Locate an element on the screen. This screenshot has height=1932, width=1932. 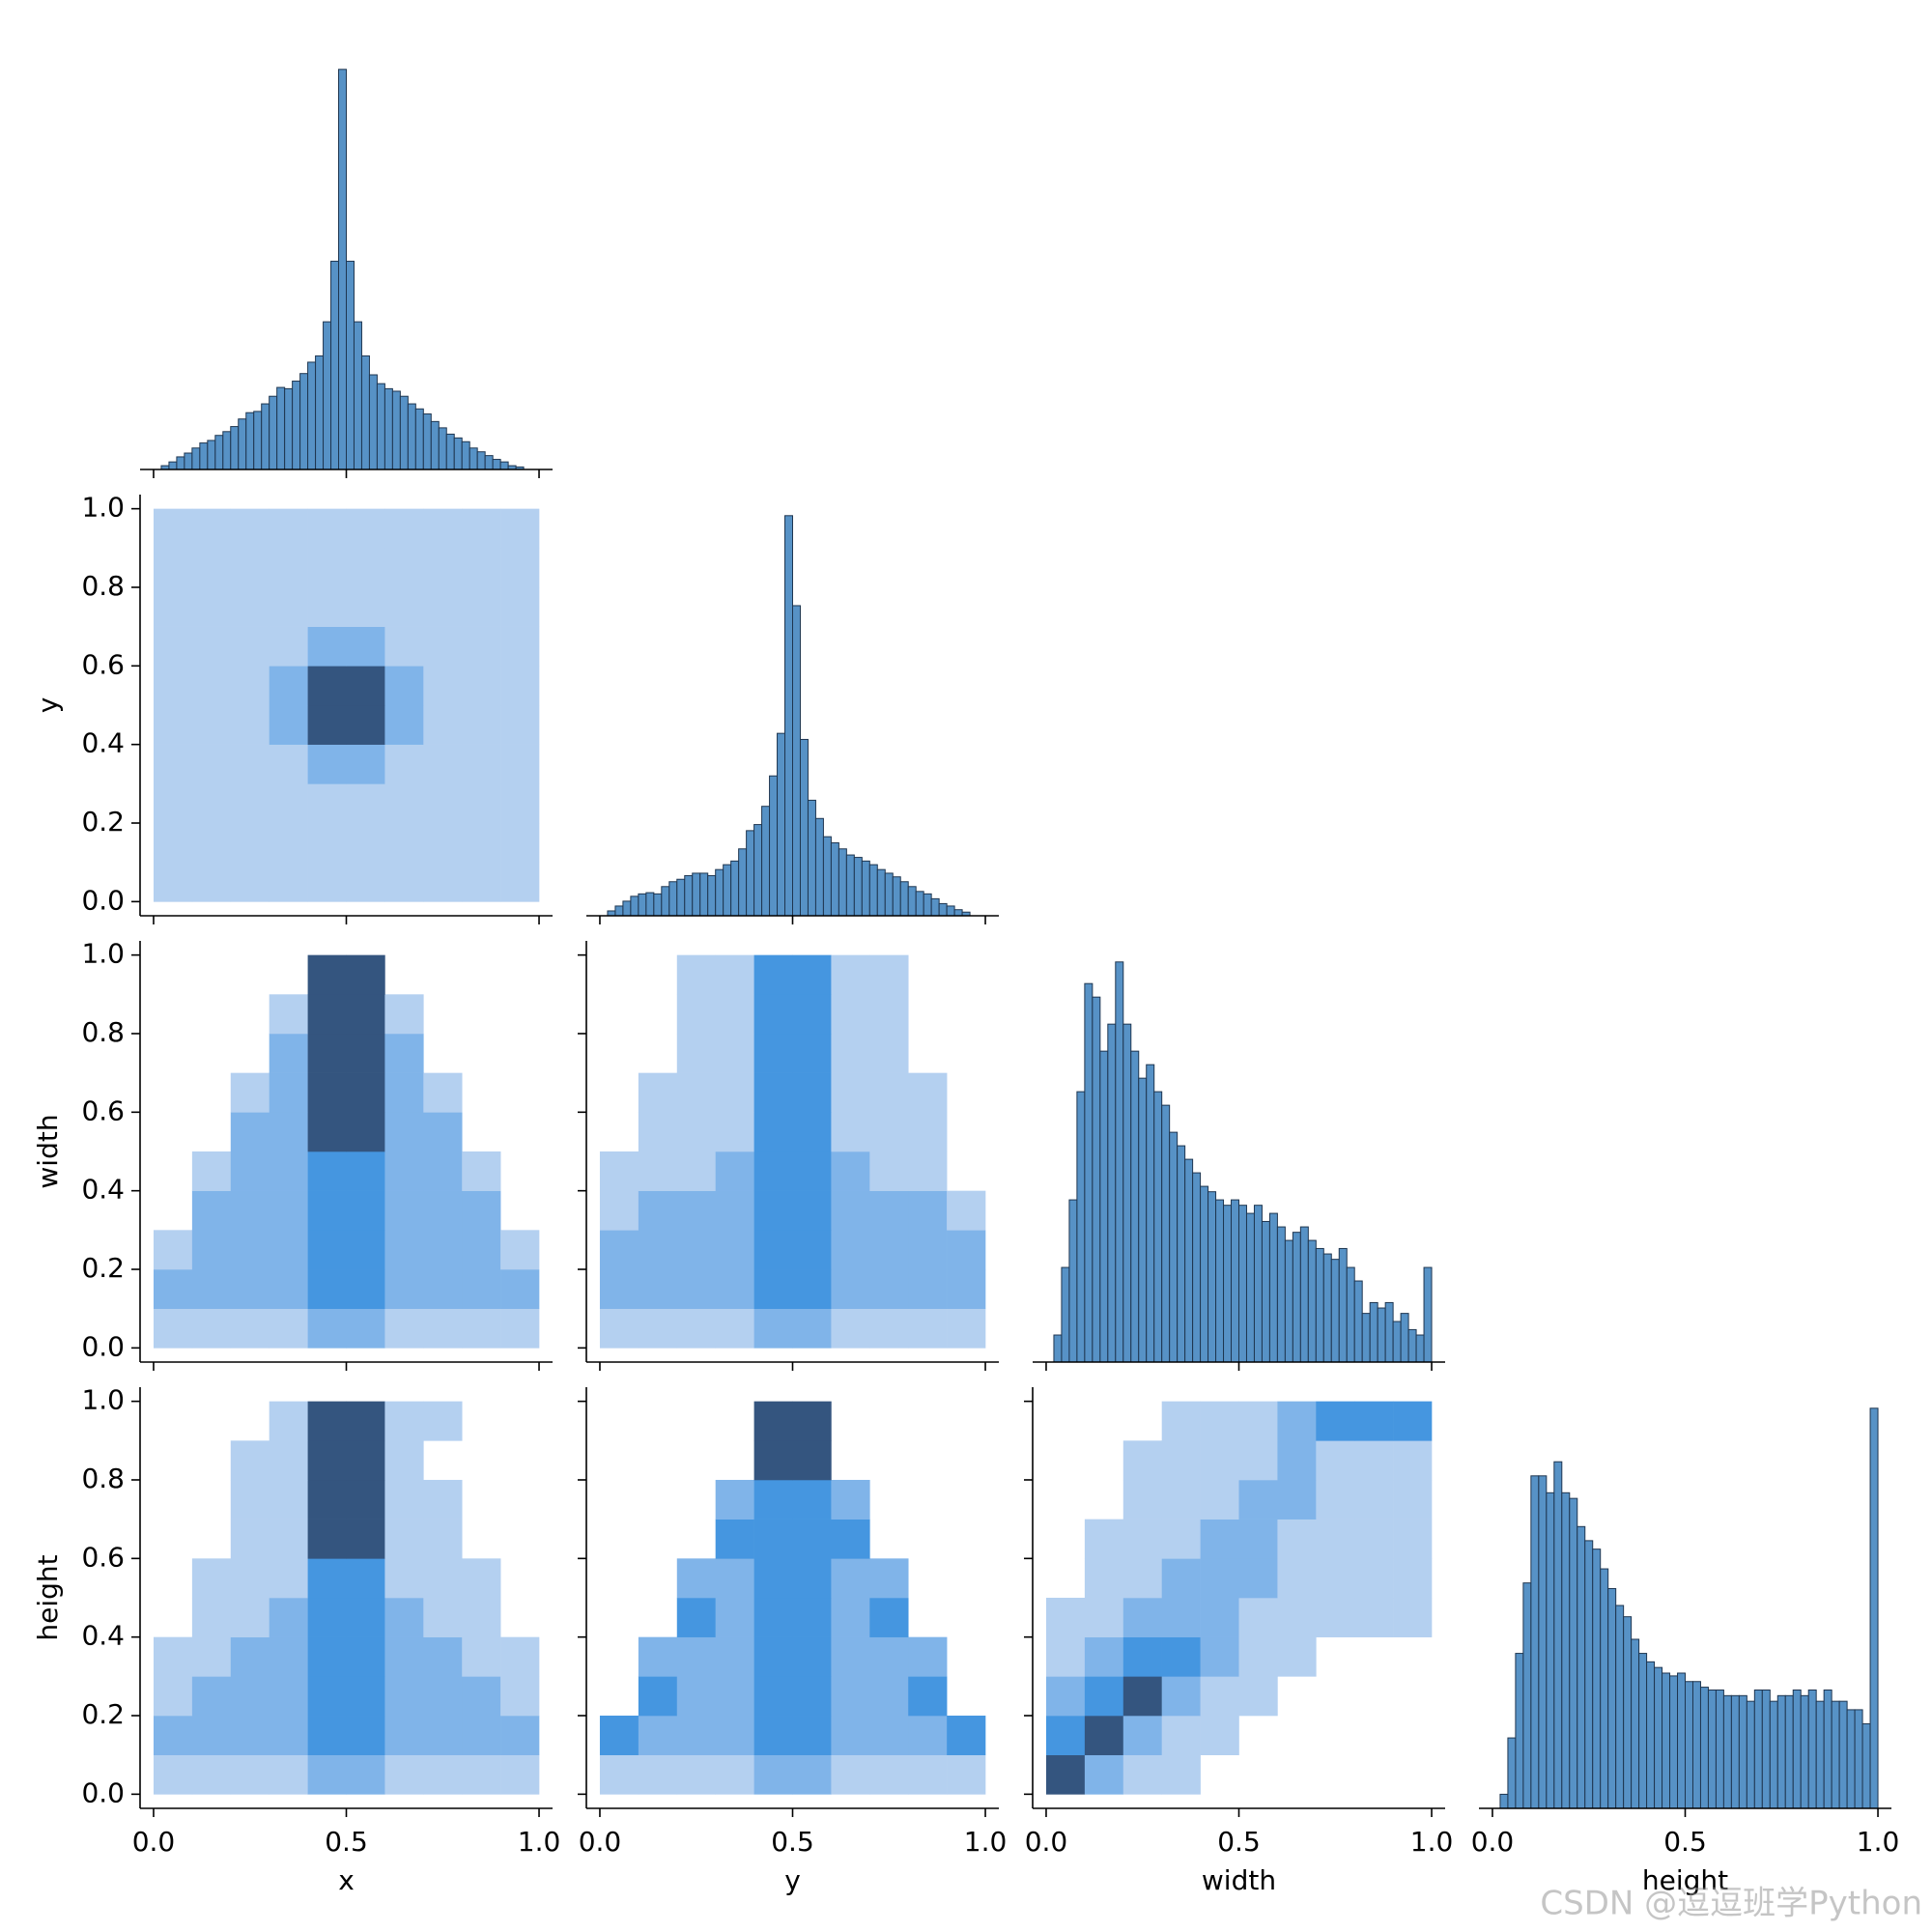
x-axis-label: y is located at coordinates (792, 1880).